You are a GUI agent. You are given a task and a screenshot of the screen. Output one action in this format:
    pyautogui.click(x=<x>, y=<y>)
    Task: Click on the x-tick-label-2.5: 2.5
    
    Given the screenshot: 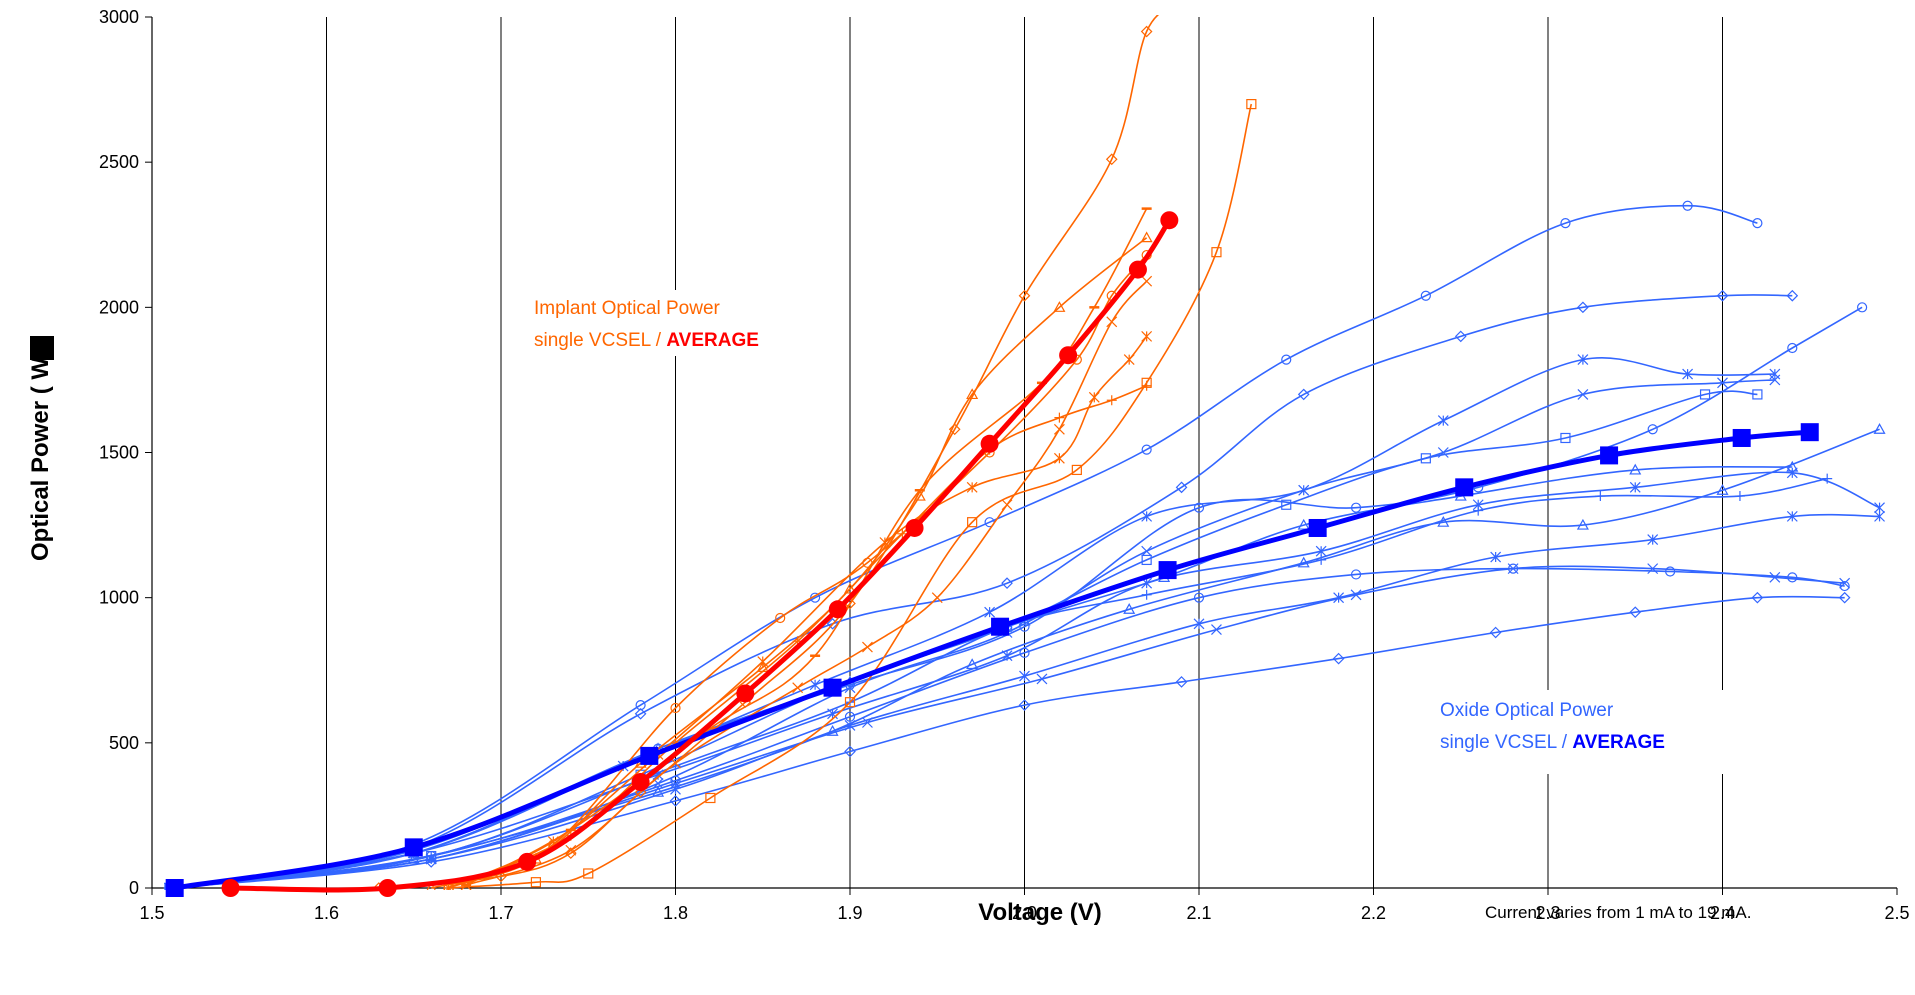 What is the action you would take?
    pyautogui.click(x=1896, y=913)
    